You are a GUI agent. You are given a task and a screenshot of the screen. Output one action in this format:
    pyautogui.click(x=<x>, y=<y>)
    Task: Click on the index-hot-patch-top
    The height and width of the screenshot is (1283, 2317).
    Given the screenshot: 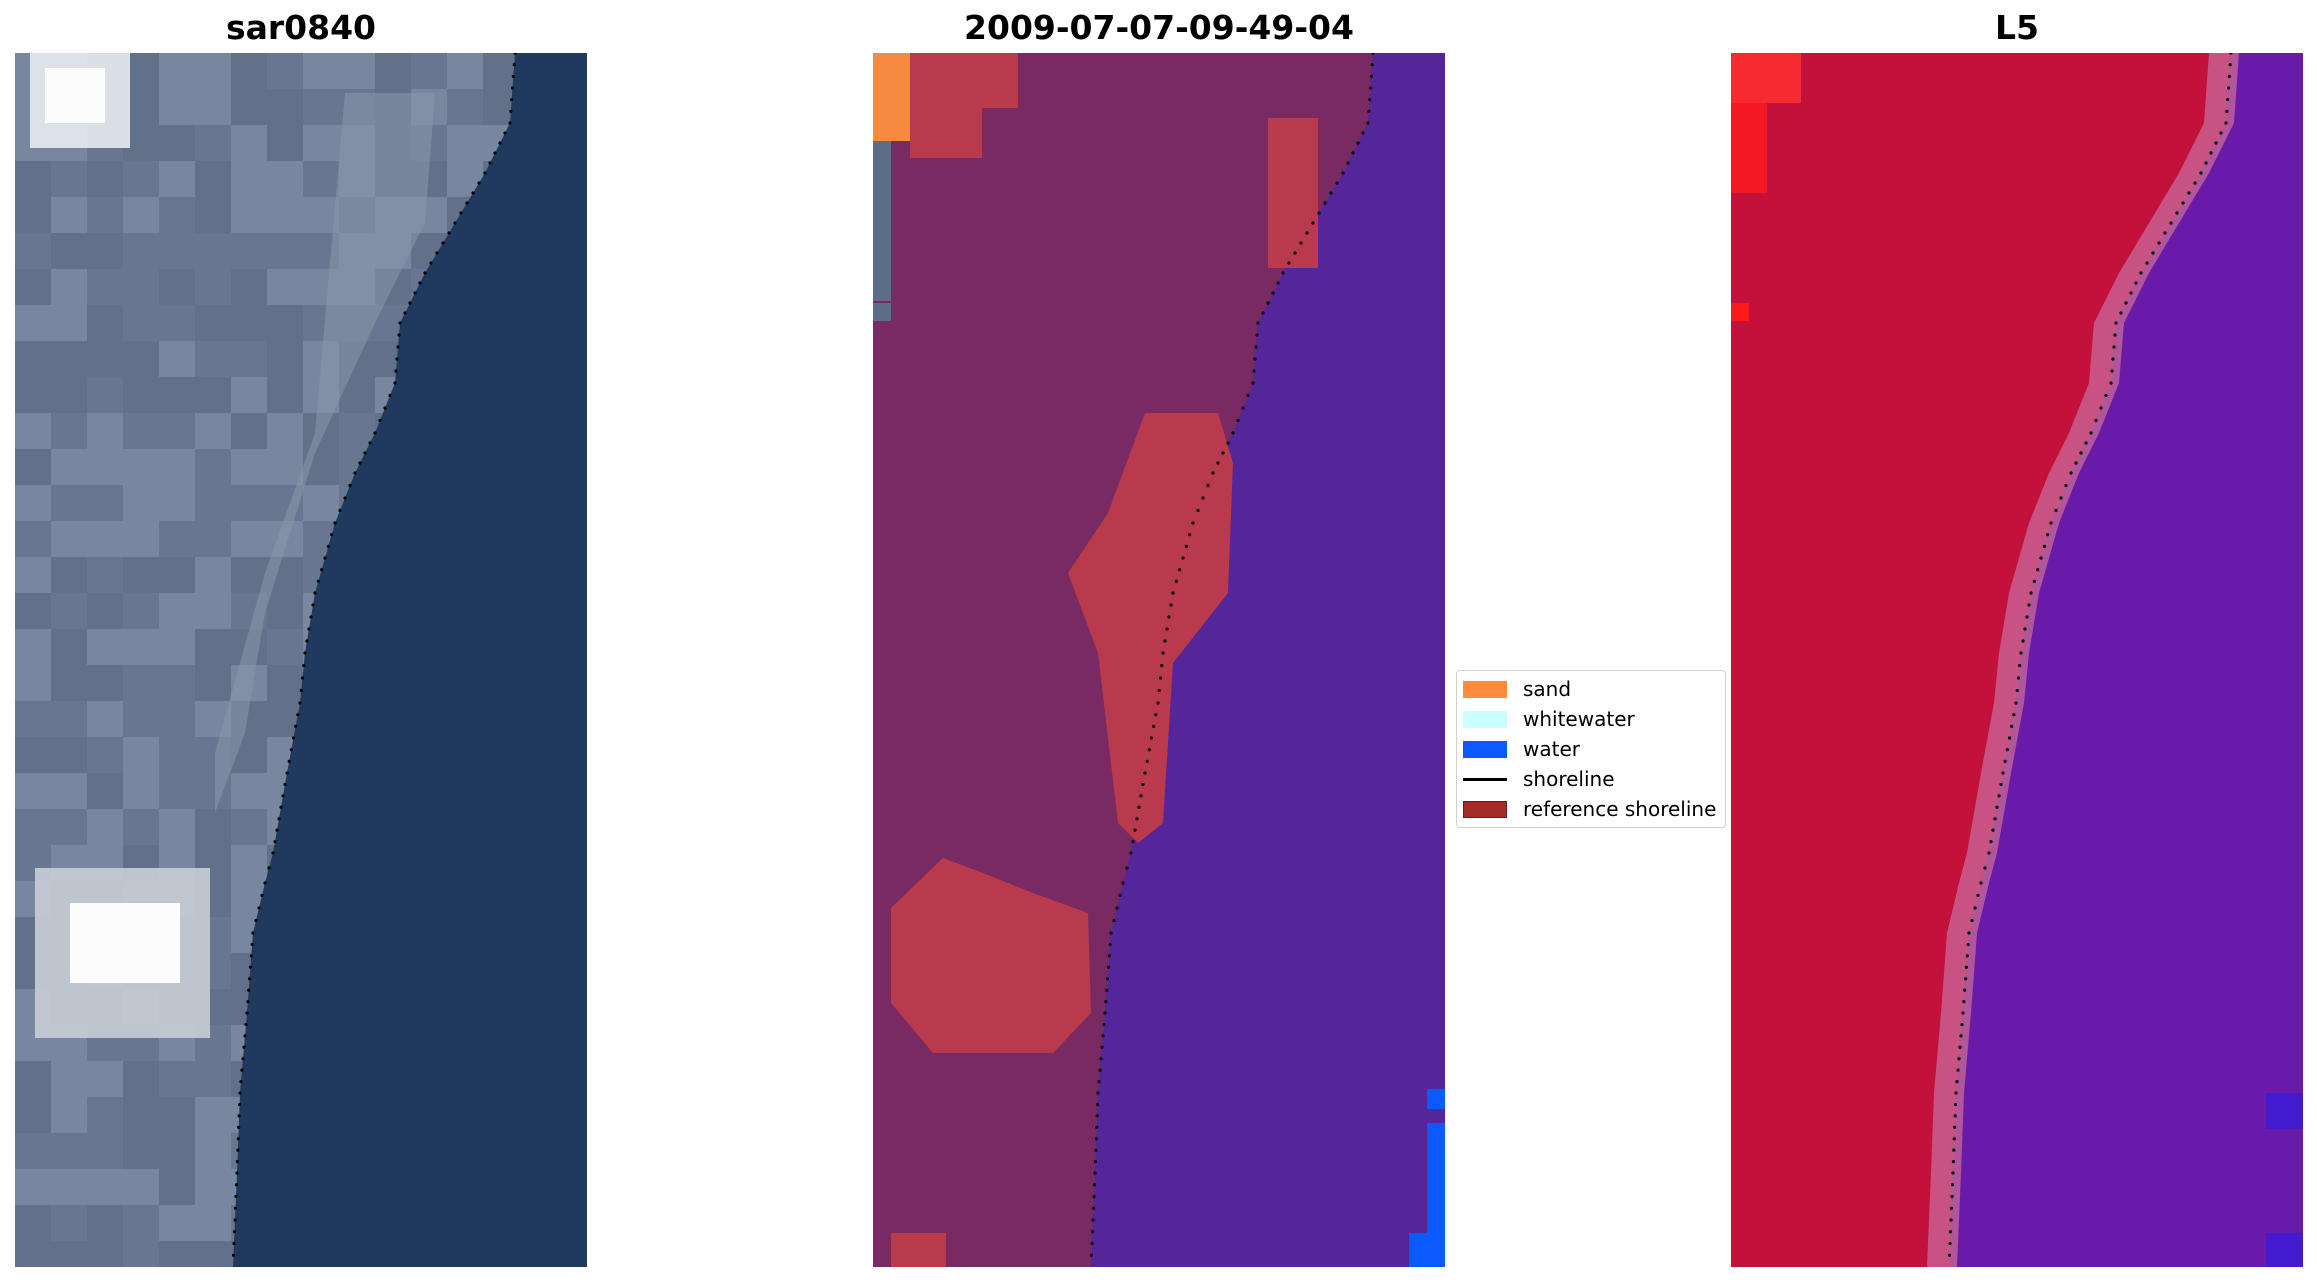 What is the action you would take?
    pyautogui.click(x=1766, y=78)
    